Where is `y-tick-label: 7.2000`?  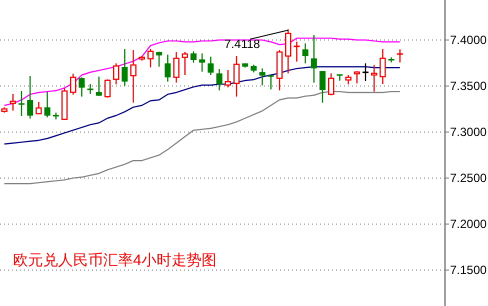
y-tick-label: 7.2000 is located at coordinates (469, 224).